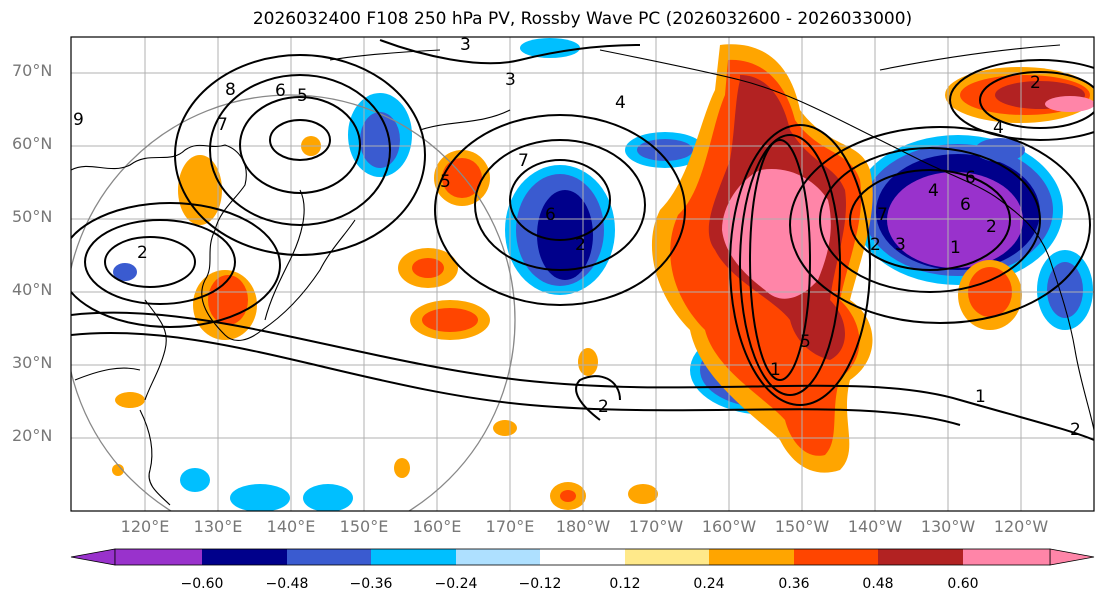 The height and width of the screenshot is (604, 1105). I want to click on lon-label: 150°W, so click(802, 526).